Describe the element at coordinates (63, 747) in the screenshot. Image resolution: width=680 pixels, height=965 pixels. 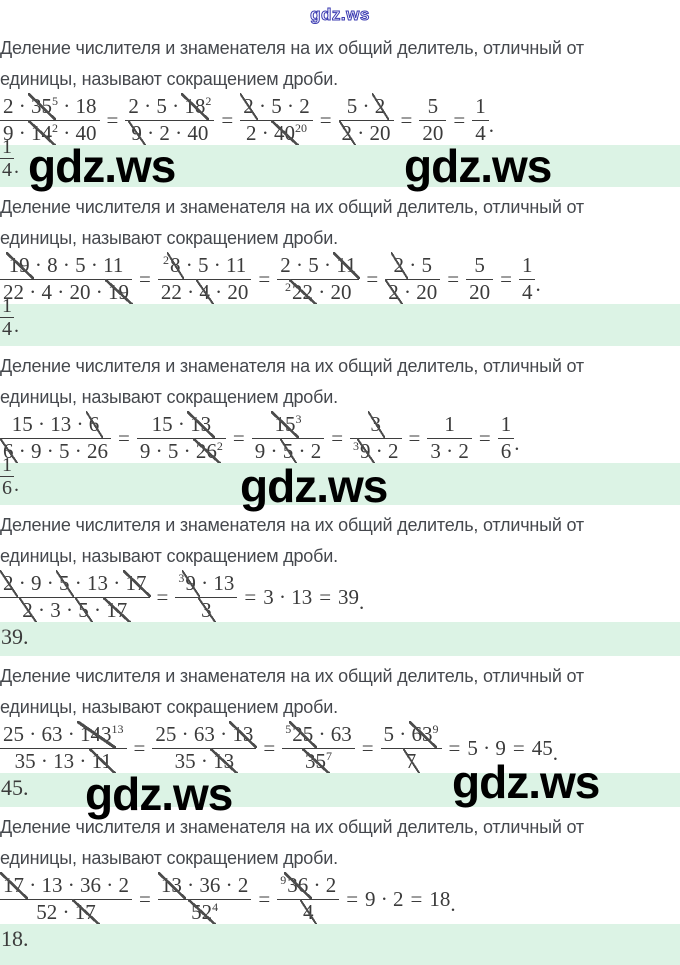
I see `fraction: 25 · 63 · 14313 35 · 13 · 11` at that location.